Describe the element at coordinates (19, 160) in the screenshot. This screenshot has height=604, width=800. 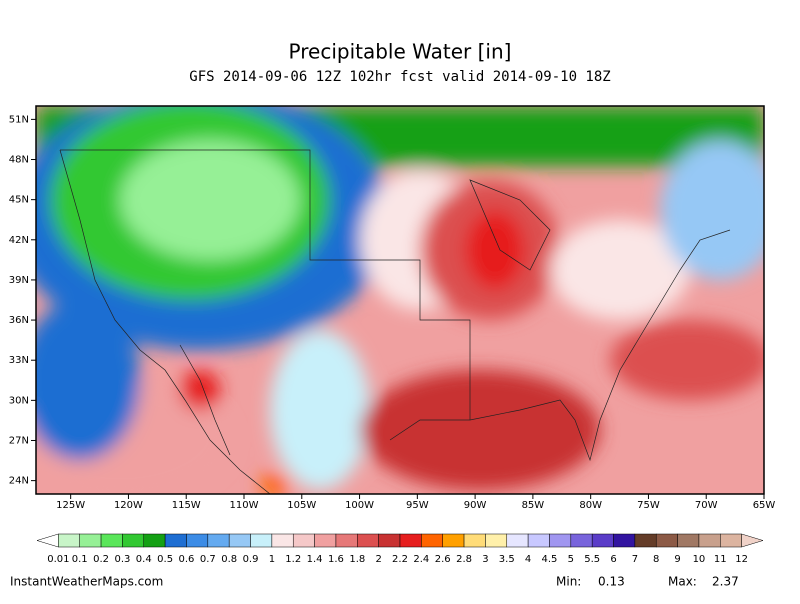
I see `lat-tick-label: 48N` at that location.